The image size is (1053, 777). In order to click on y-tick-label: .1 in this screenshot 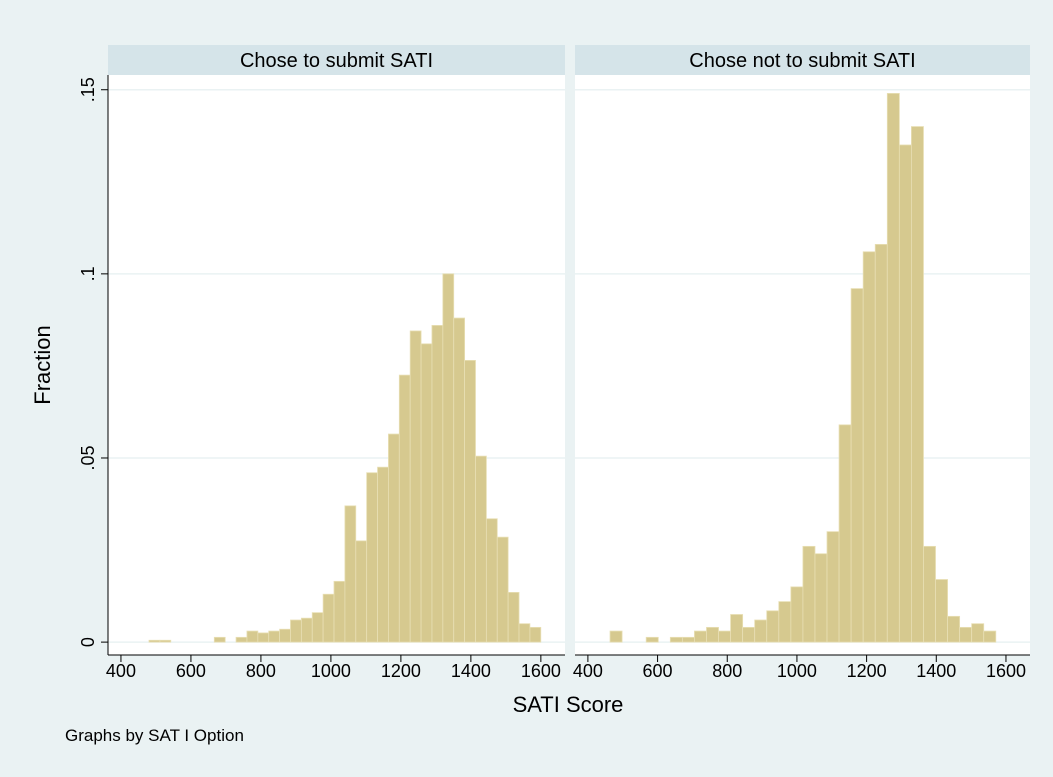, I will do `click(88, 273)`.